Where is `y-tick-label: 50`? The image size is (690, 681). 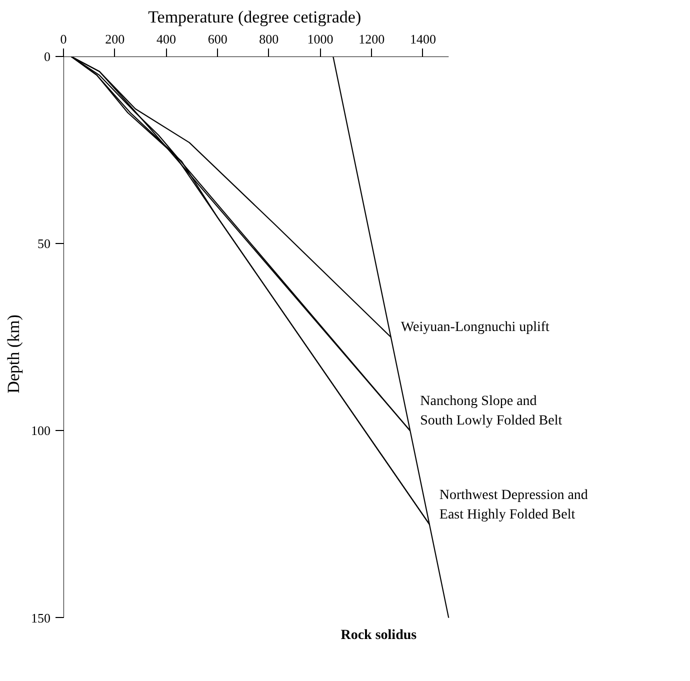
y-tick-label: 50 is located at coordinates (44, 244).